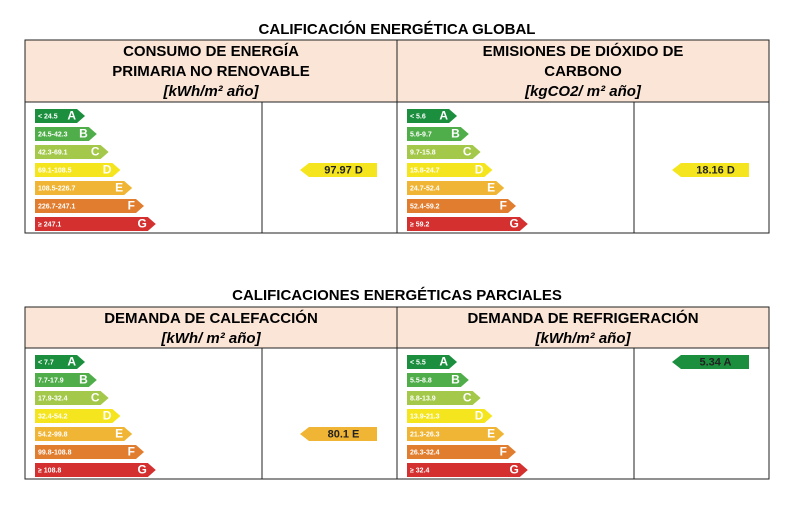 The image size is (800, 520). Describe the element at coordinates (53, 134) in the screenshot. I see `scale-range: 24.5-42.3` at that location.